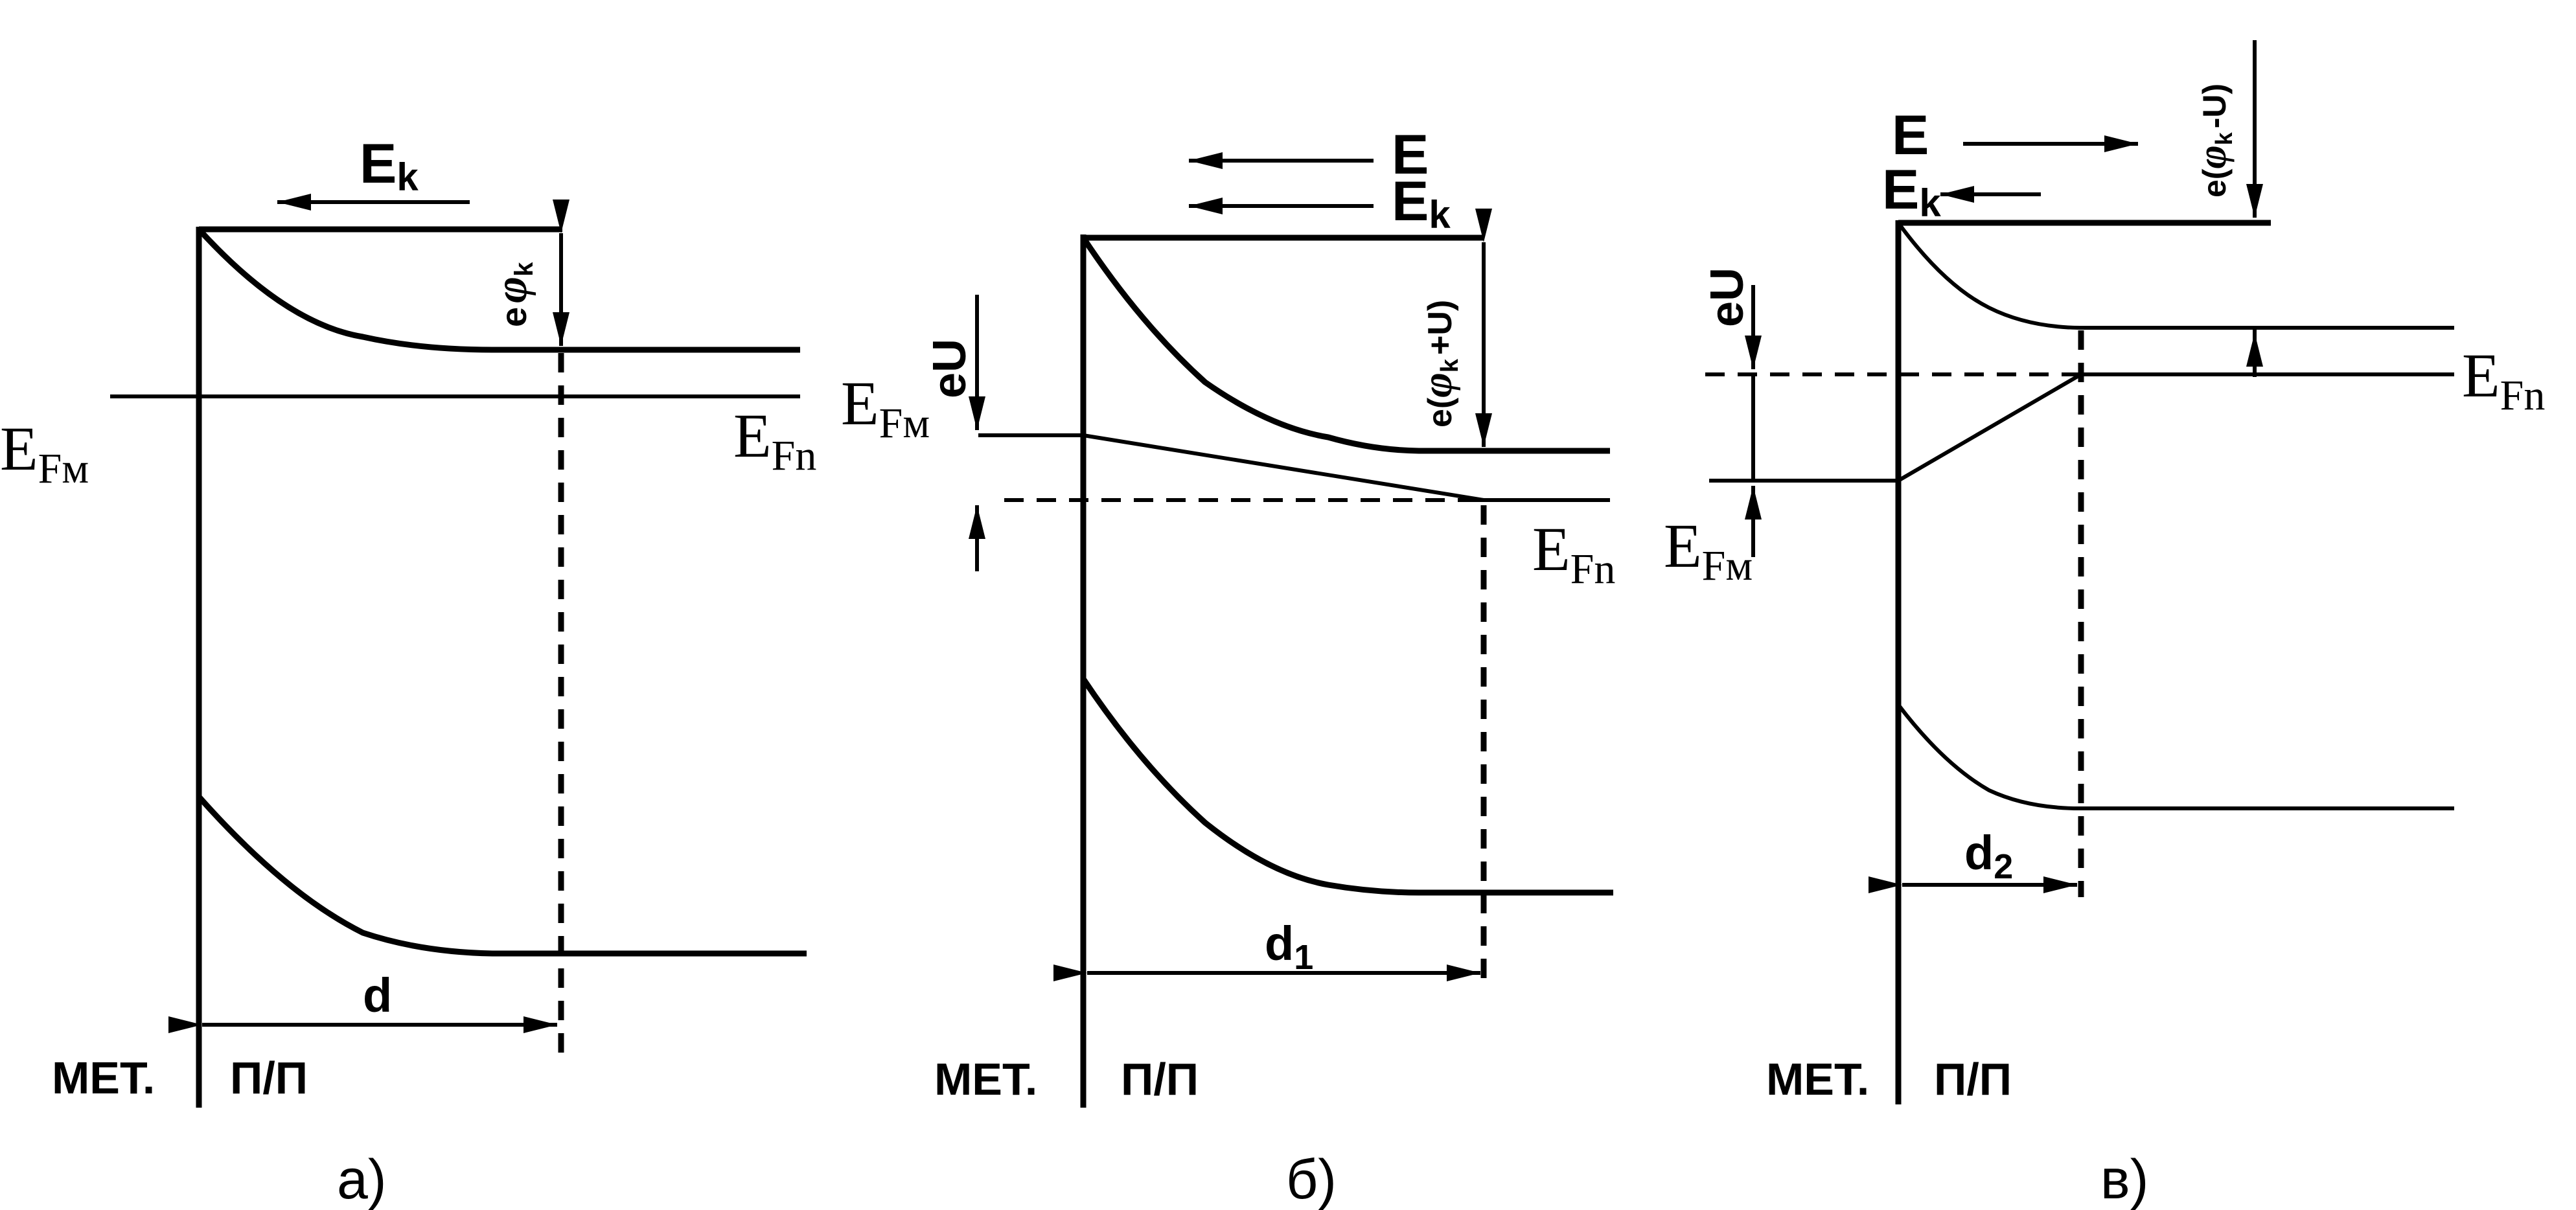  What do you see at coordinates (2124, 1179) in the screenshot?
I see `panel-caption: в)` at bounding box center [2124, 1179].